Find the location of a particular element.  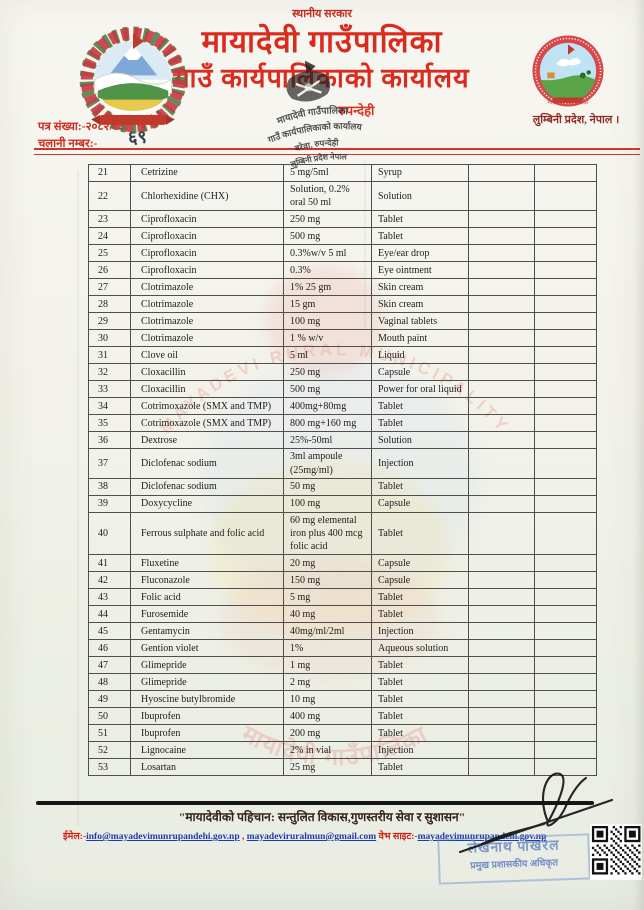

table-row: 25 Ciprofloxacin 0.3%w/v 5 ml Eye/ear drop is located at coordinates (342, 253).